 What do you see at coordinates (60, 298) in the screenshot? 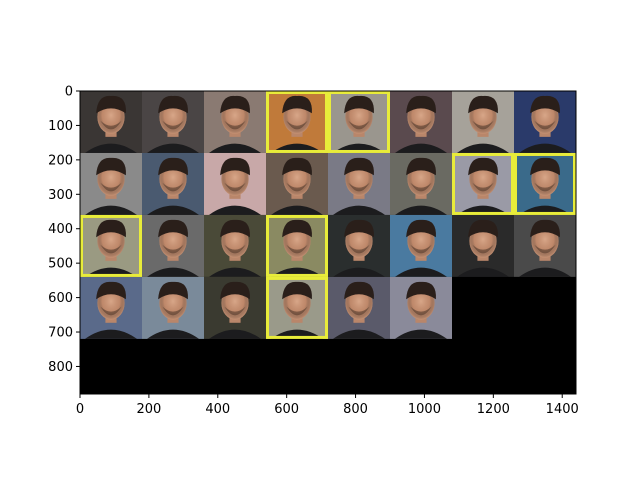
I see `y-tick-label: 600` at bounding box center [60, 298].